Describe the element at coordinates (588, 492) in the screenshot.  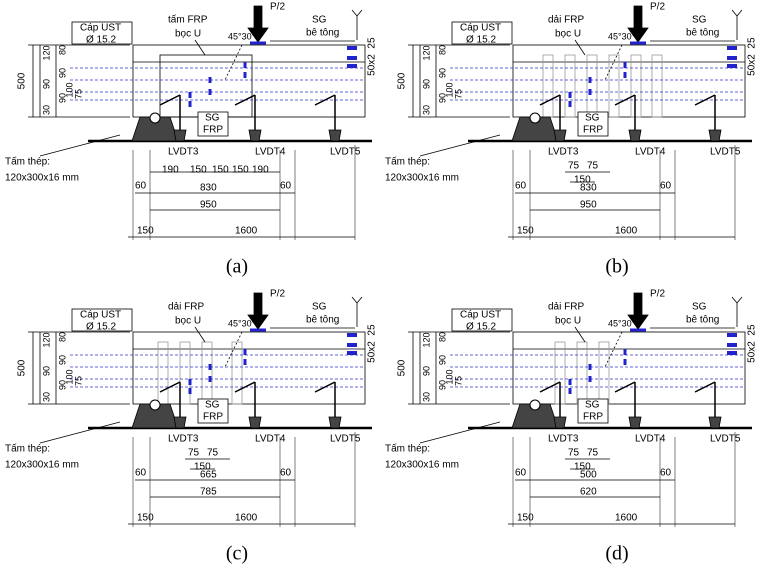
I see `dimension: 620` at that location.